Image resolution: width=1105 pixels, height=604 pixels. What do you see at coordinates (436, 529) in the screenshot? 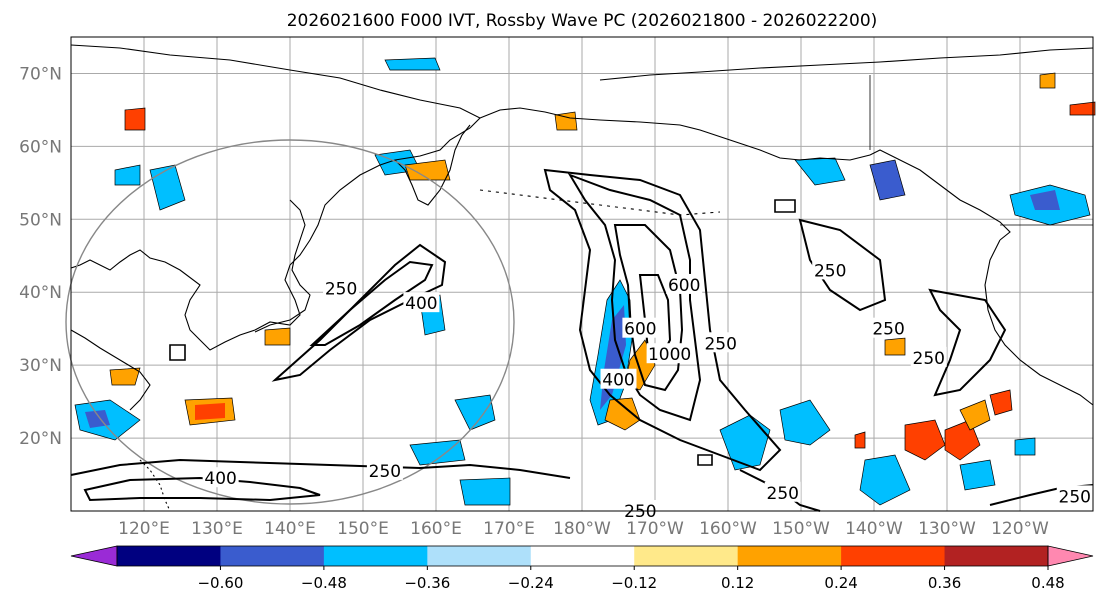
I see `lon-label: 160°E` at bounding box center [436, 529].